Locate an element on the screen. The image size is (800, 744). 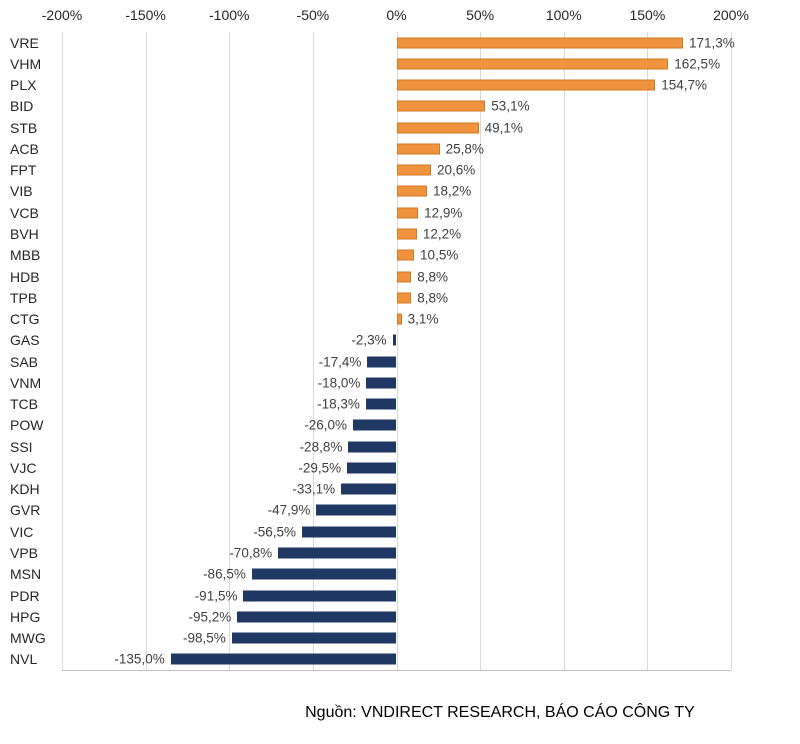
bar-row: POW -26,0% is located at coordinates (400, 425).